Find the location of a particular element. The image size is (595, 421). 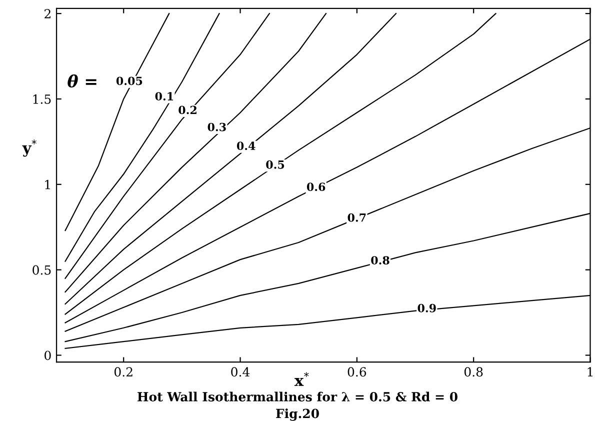

annotation: 0.4 is located at coordinates (246, 146).